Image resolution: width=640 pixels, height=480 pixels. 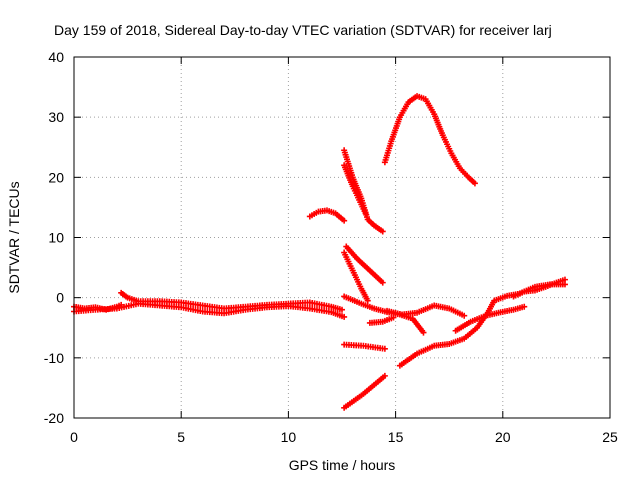 I want to click on series-arc-big, so click(x=429, y=140).